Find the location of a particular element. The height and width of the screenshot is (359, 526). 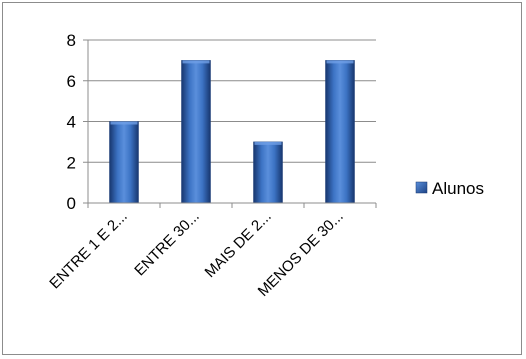

legend-swatch-alunos is located at coordinates (421, 187).